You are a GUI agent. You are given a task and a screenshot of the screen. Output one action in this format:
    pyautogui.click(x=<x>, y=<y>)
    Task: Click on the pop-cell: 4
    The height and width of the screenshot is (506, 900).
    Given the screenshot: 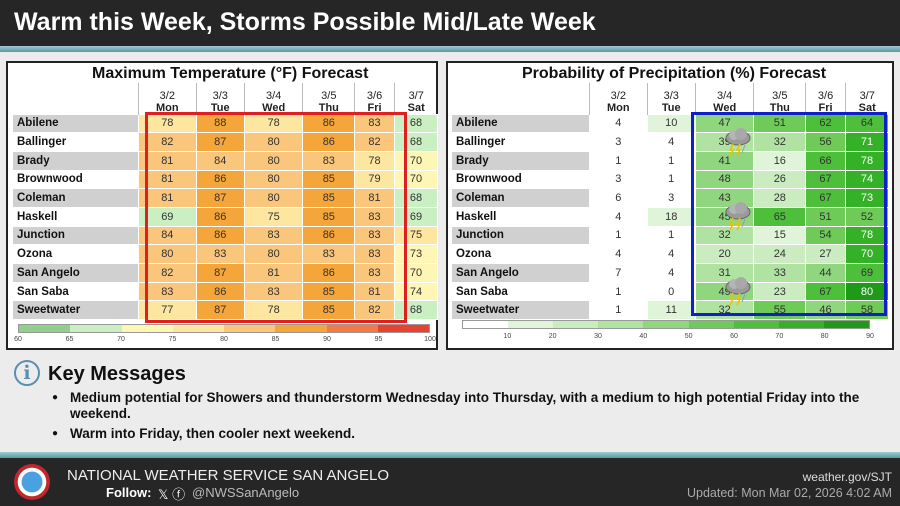 What is the action you would take?
    pyautogui.click(x=618, y=216)
    